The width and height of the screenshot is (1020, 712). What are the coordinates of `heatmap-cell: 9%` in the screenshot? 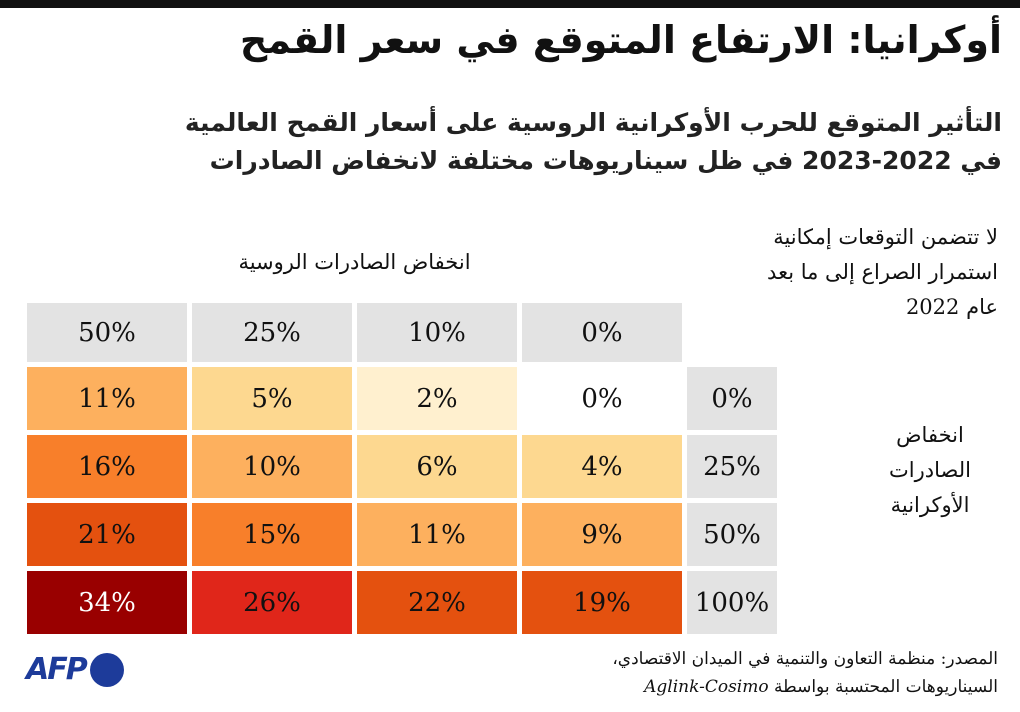 It's located at (602, 534).